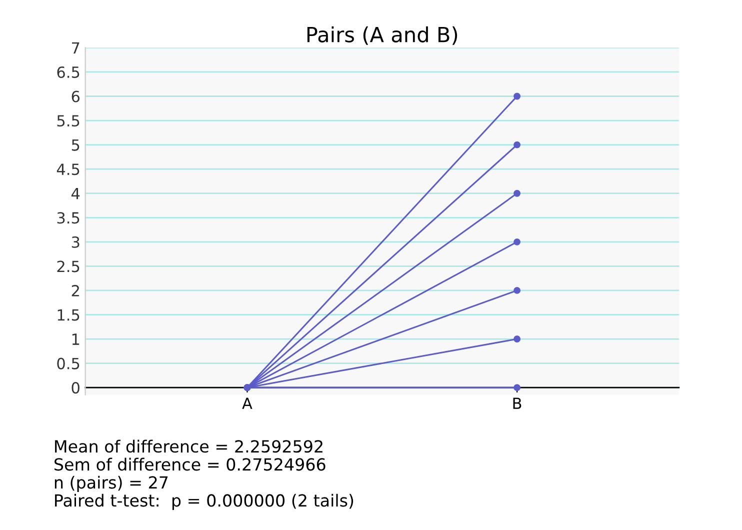  I want to click on y-tick-label: 4, so click(75, 194).